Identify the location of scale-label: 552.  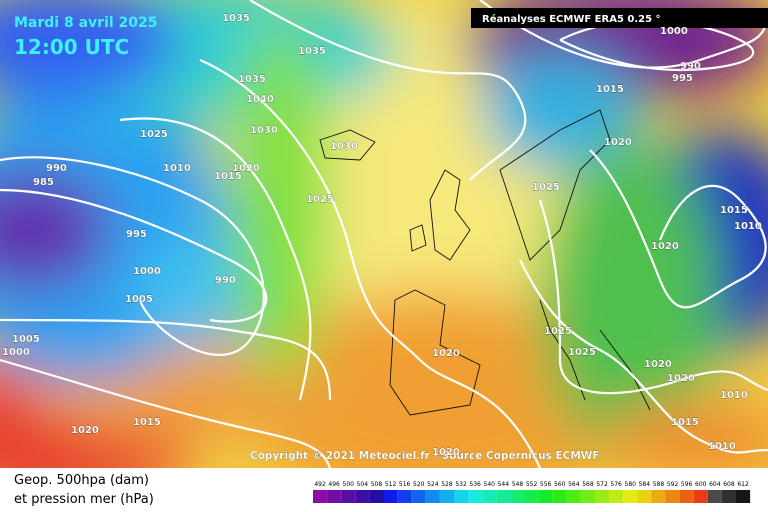
(532, 484).